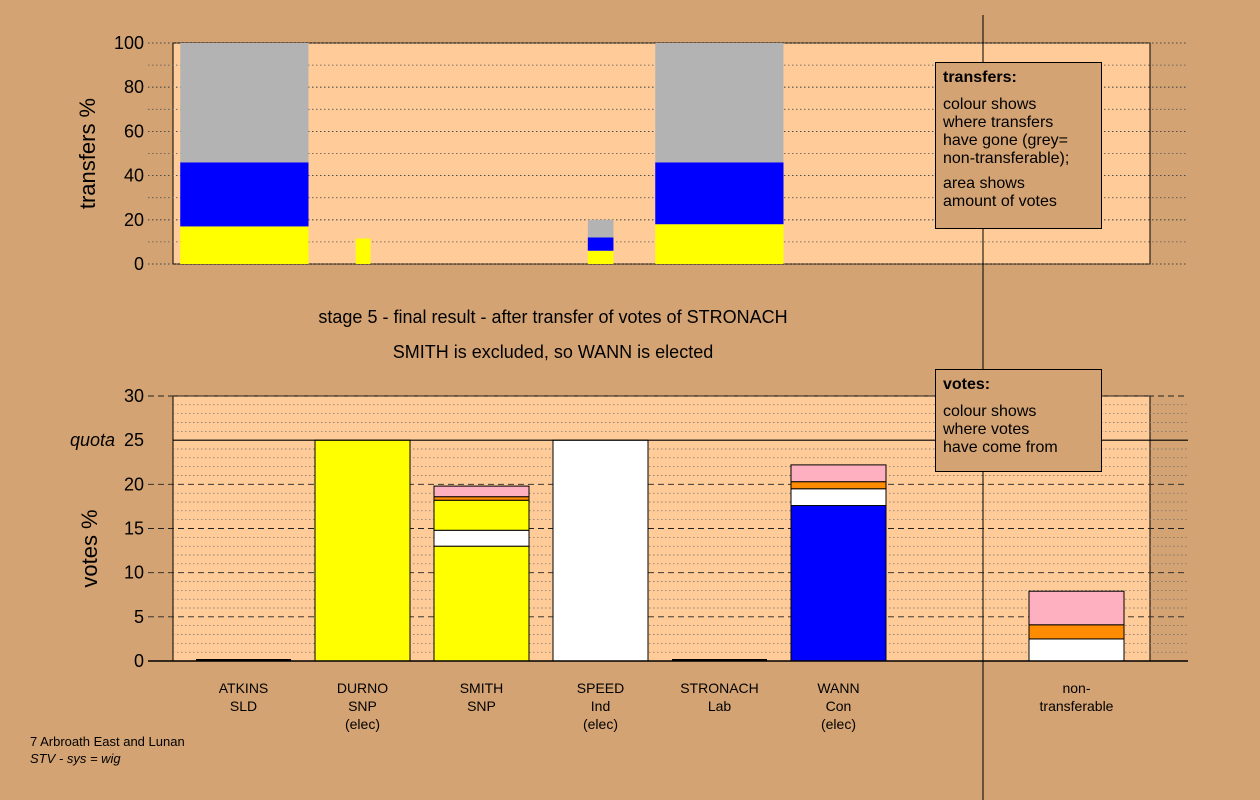 This screenshot has height=800, width=1260. I want to click on ward-label: 7 Arbroath East and Lunan, so click(107, 741).